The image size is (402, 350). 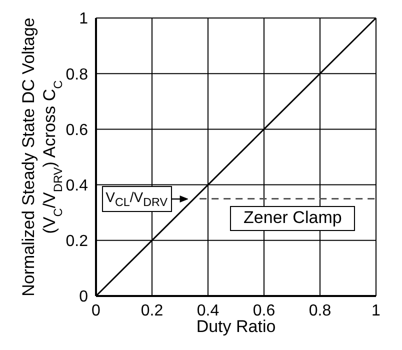 I want to click on x-axis-title: Duty Ratio, so click(x=236, y=326).